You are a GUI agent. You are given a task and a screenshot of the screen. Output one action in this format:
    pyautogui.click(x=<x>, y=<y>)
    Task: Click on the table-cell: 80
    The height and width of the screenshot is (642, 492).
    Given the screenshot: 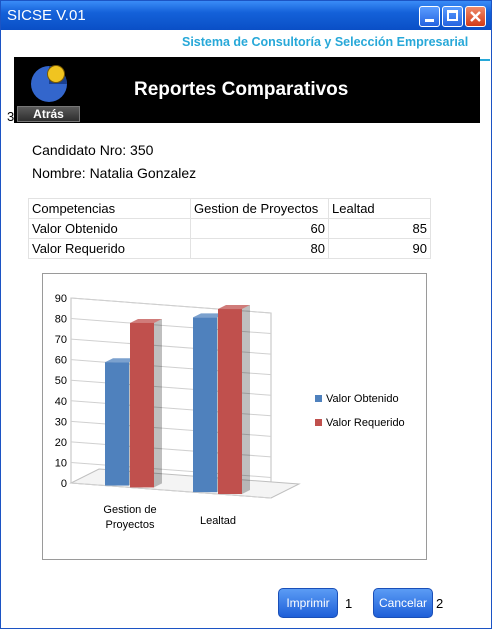 What is the action you would take?
    pyautogui.click(x=259, y=248)
    